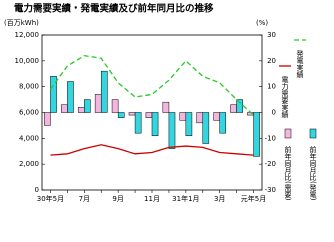  I want to click on y2-tick-label: -20, so click(270, 164).